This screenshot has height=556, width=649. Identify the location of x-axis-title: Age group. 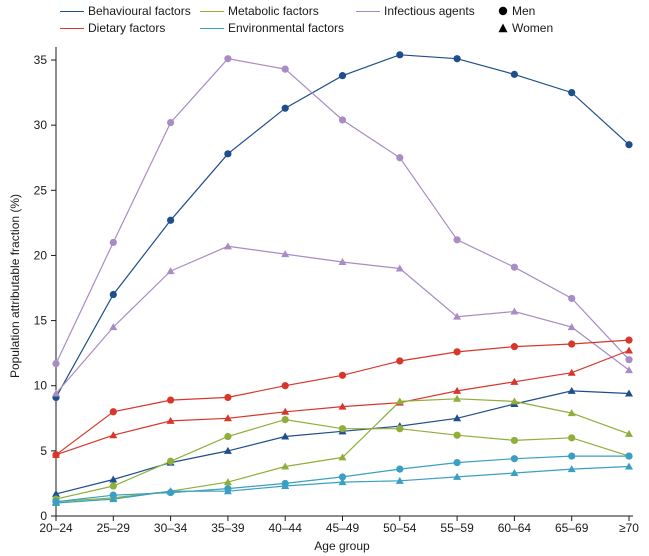
(342, 546).